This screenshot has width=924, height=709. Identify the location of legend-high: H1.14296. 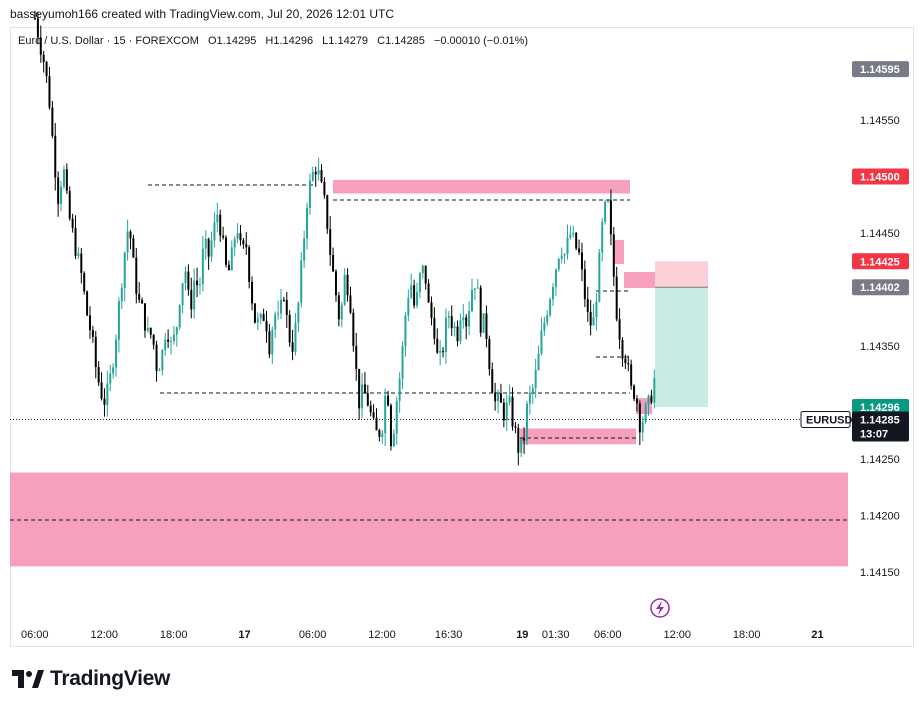
(289, 41).